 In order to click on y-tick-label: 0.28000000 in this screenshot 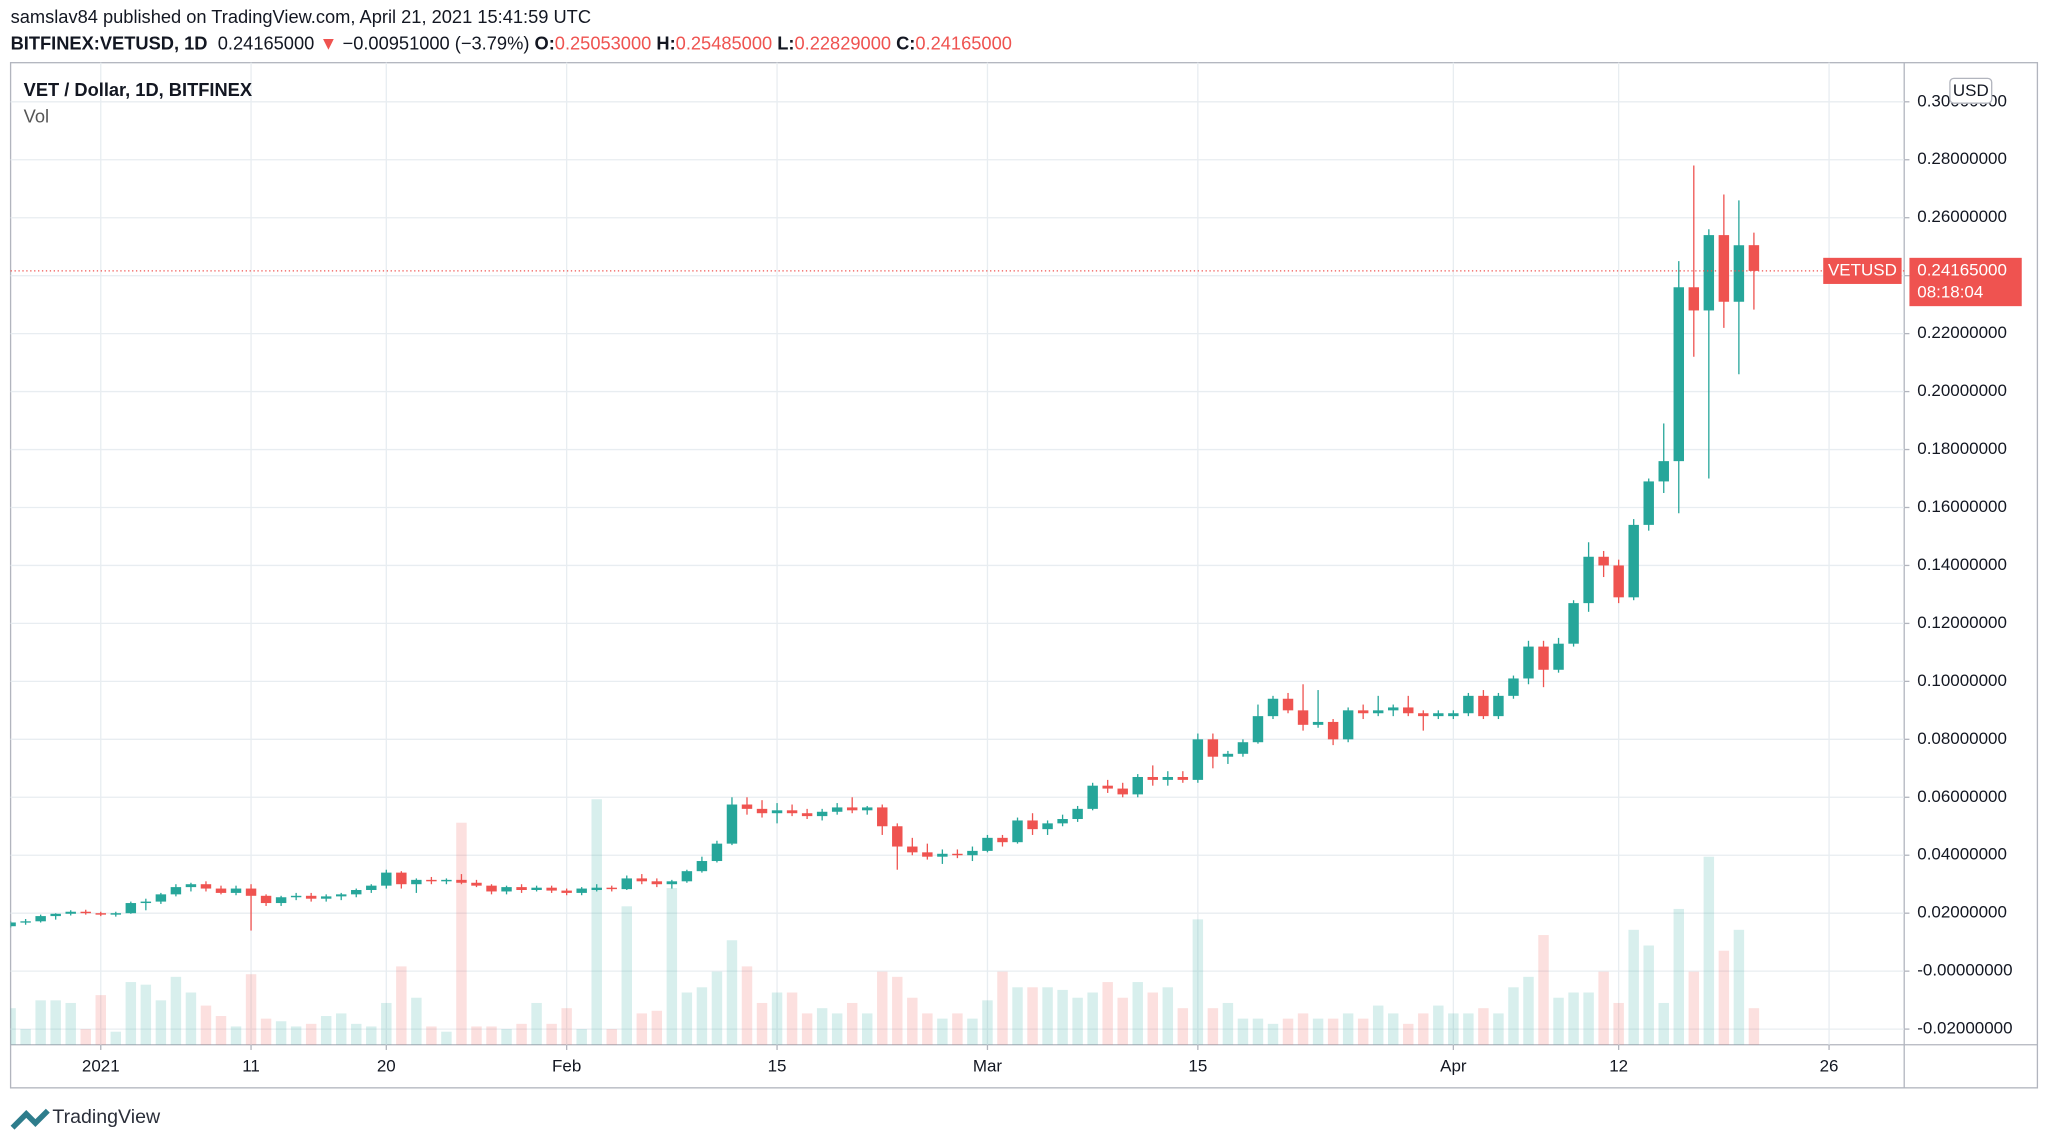, I will do `click(1962, 158)`.